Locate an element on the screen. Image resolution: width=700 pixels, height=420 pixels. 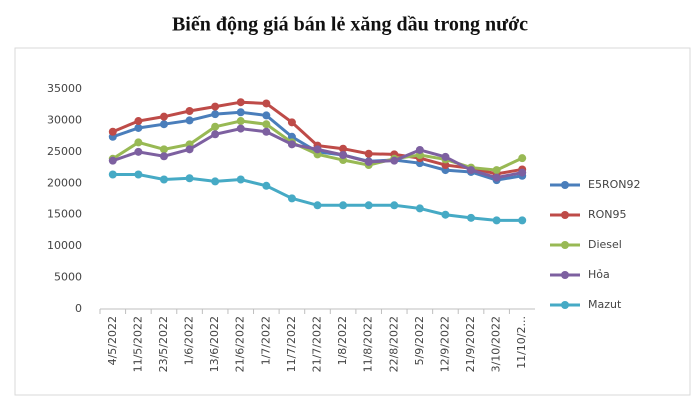
legend-label: RON95 is located at coordinates (607, 214).